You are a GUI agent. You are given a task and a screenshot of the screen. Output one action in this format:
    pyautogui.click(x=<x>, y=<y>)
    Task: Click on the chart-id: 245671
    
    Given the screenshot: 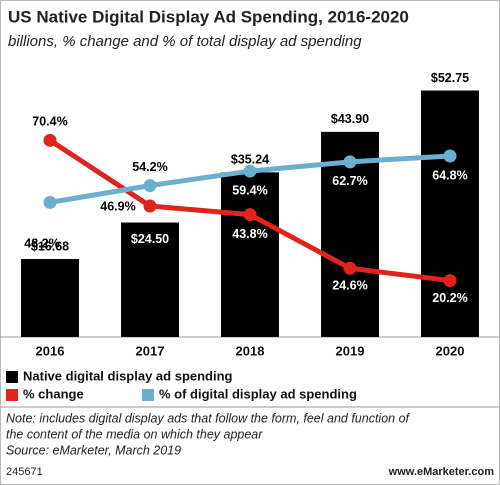 What is the action you would take?
    pyautogui.click(x=24, y=472)
    